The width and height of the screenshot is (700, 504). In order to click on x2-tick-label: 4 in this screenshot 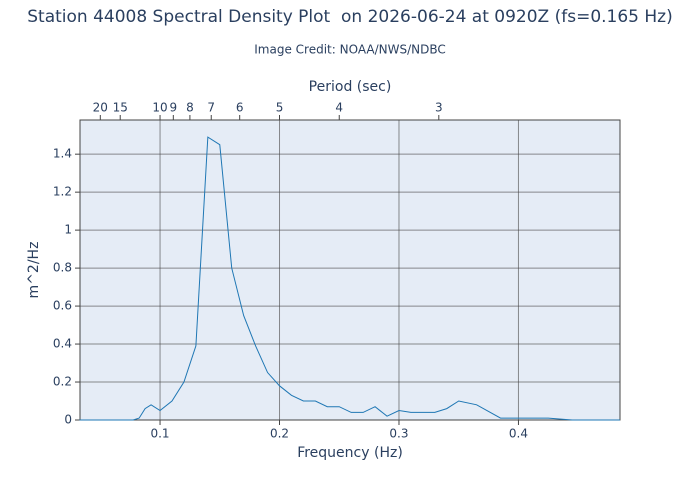, I will do `click(339, 108)`.